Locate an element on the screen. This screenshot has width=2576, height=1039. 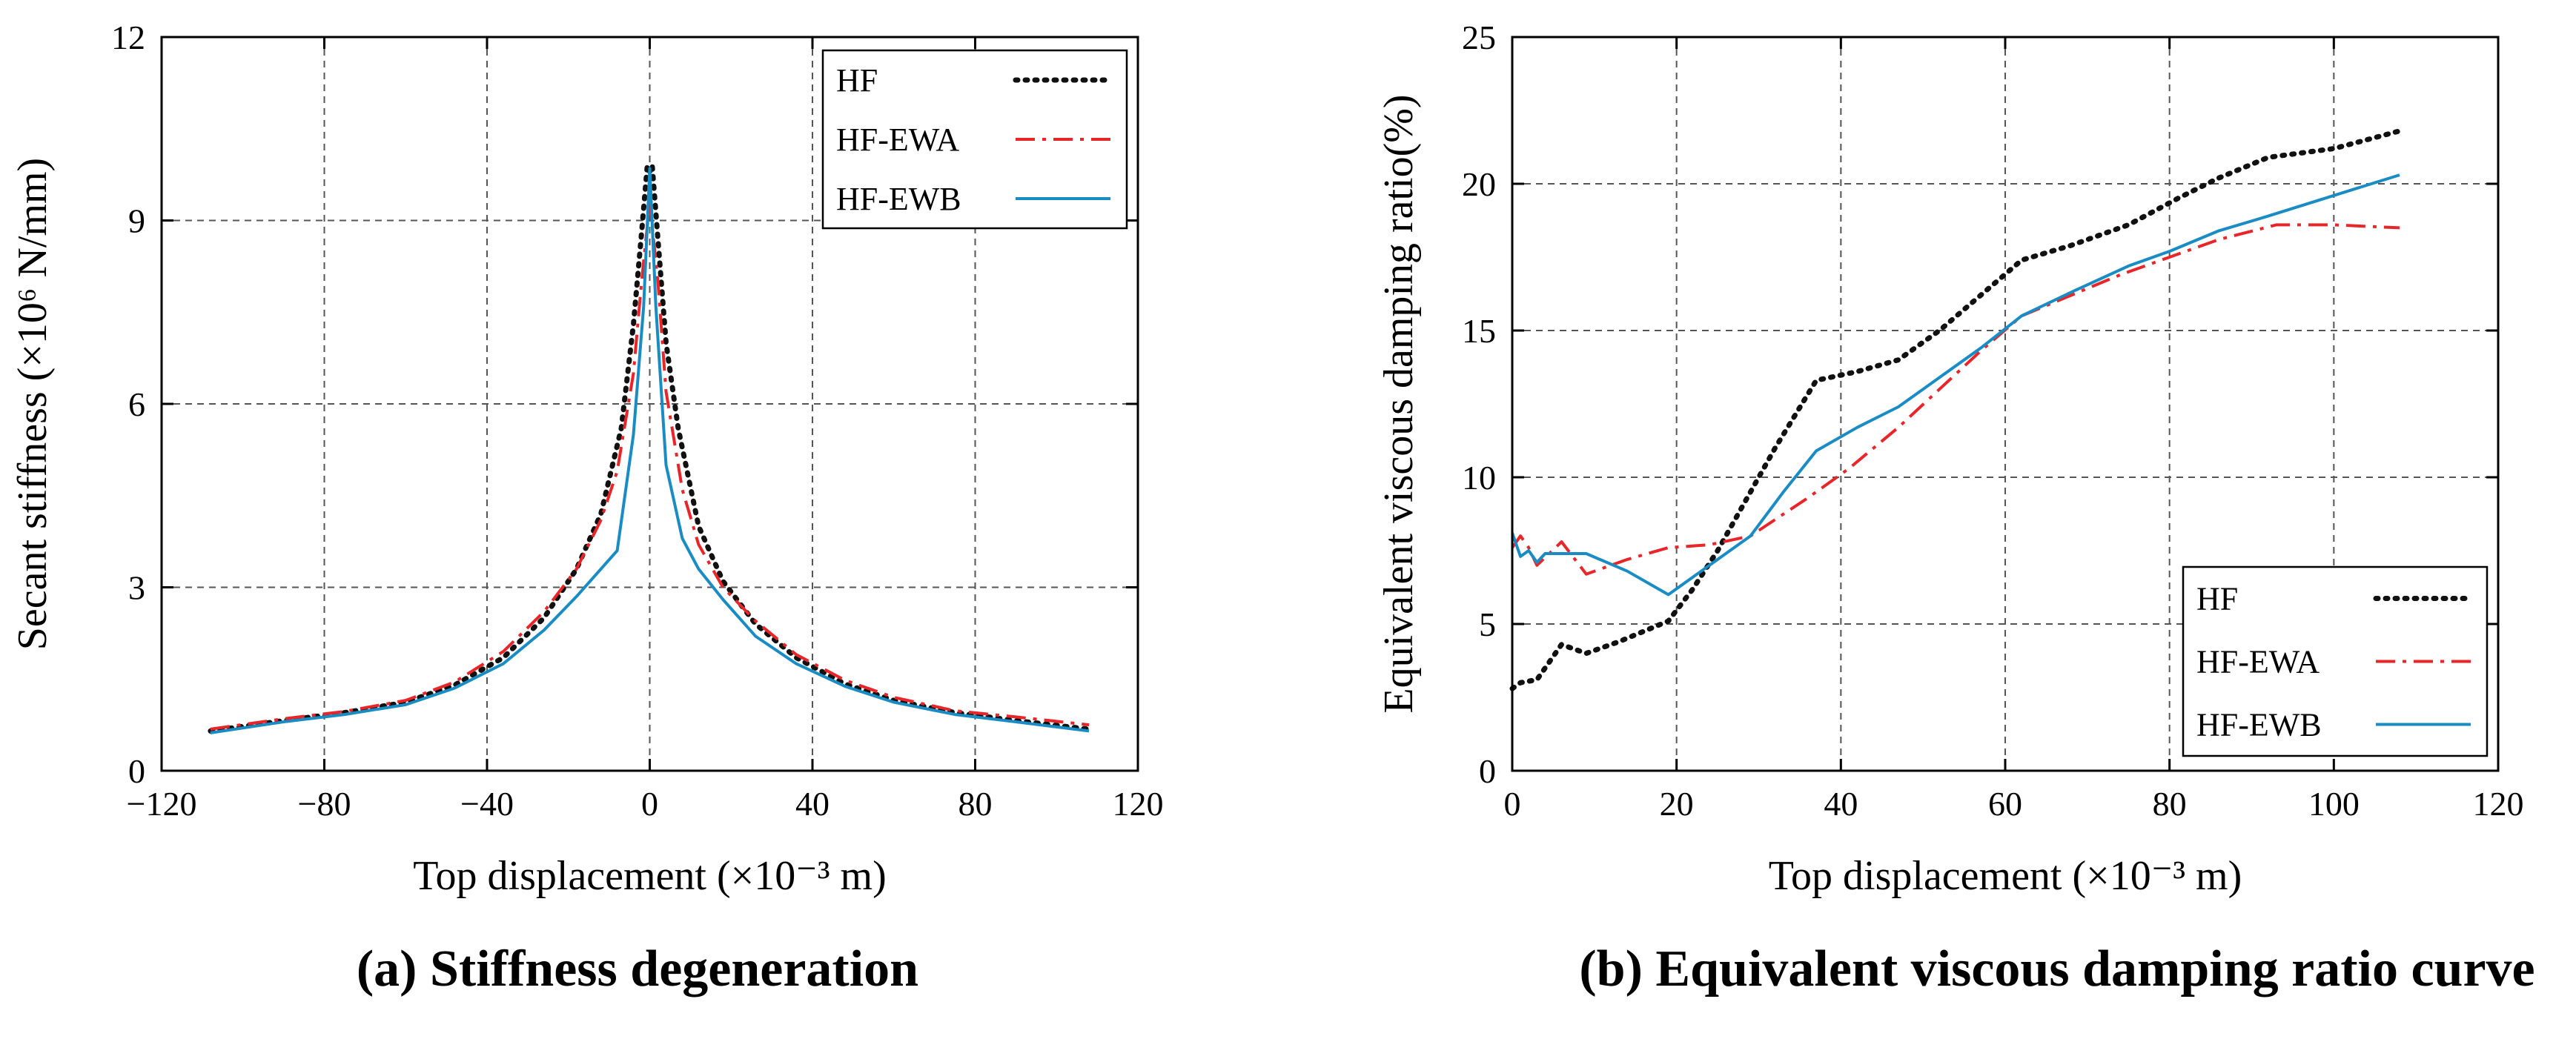
x-tick-label: −120 is located at coordinates (162, 804).